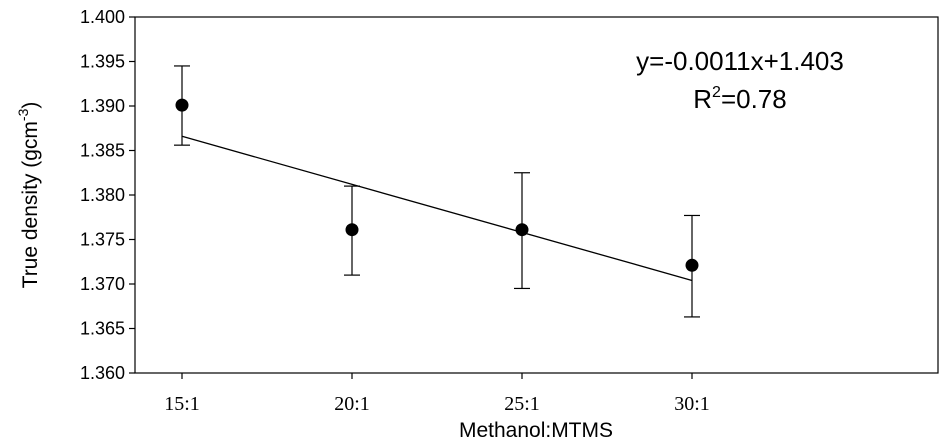 The height and width of the screenshot is (443, 942). Describe the element at coordinates (102, 373) in the screenshot. I see `y-tick-label: 1.360` at that location.